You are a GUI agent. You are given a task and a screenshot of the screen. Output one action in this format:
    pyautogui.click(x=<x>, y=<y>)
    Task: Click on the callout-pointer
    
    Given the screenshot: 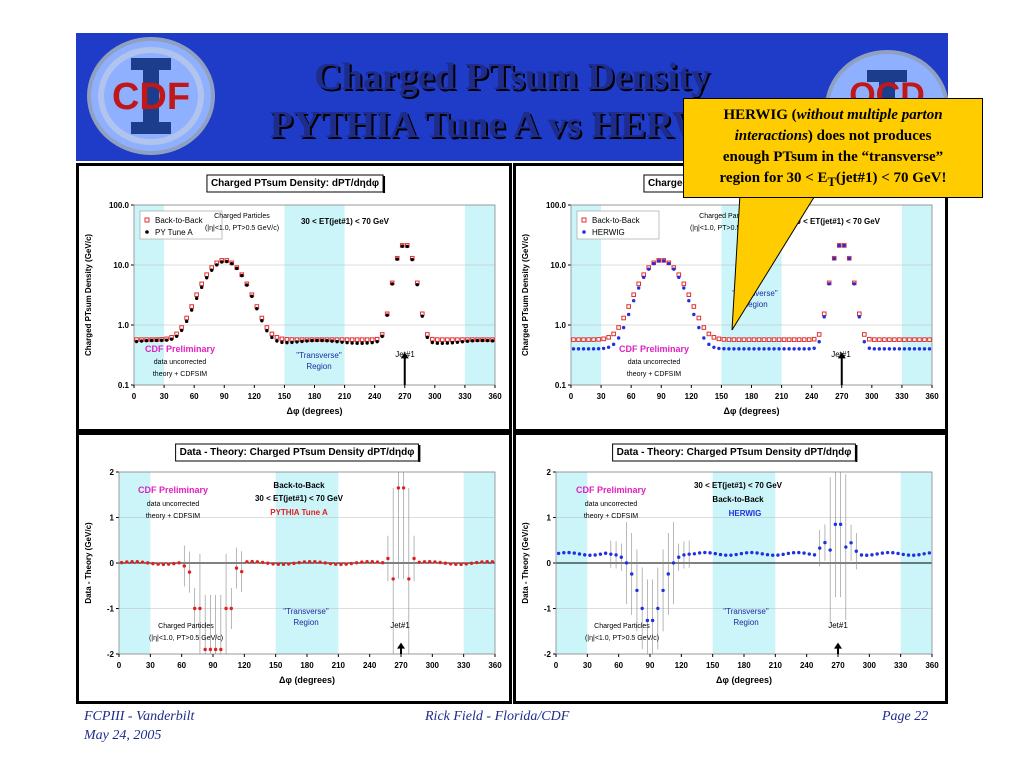 What is the action you would take?
    pyautogui.click(x=774, y=262)
    